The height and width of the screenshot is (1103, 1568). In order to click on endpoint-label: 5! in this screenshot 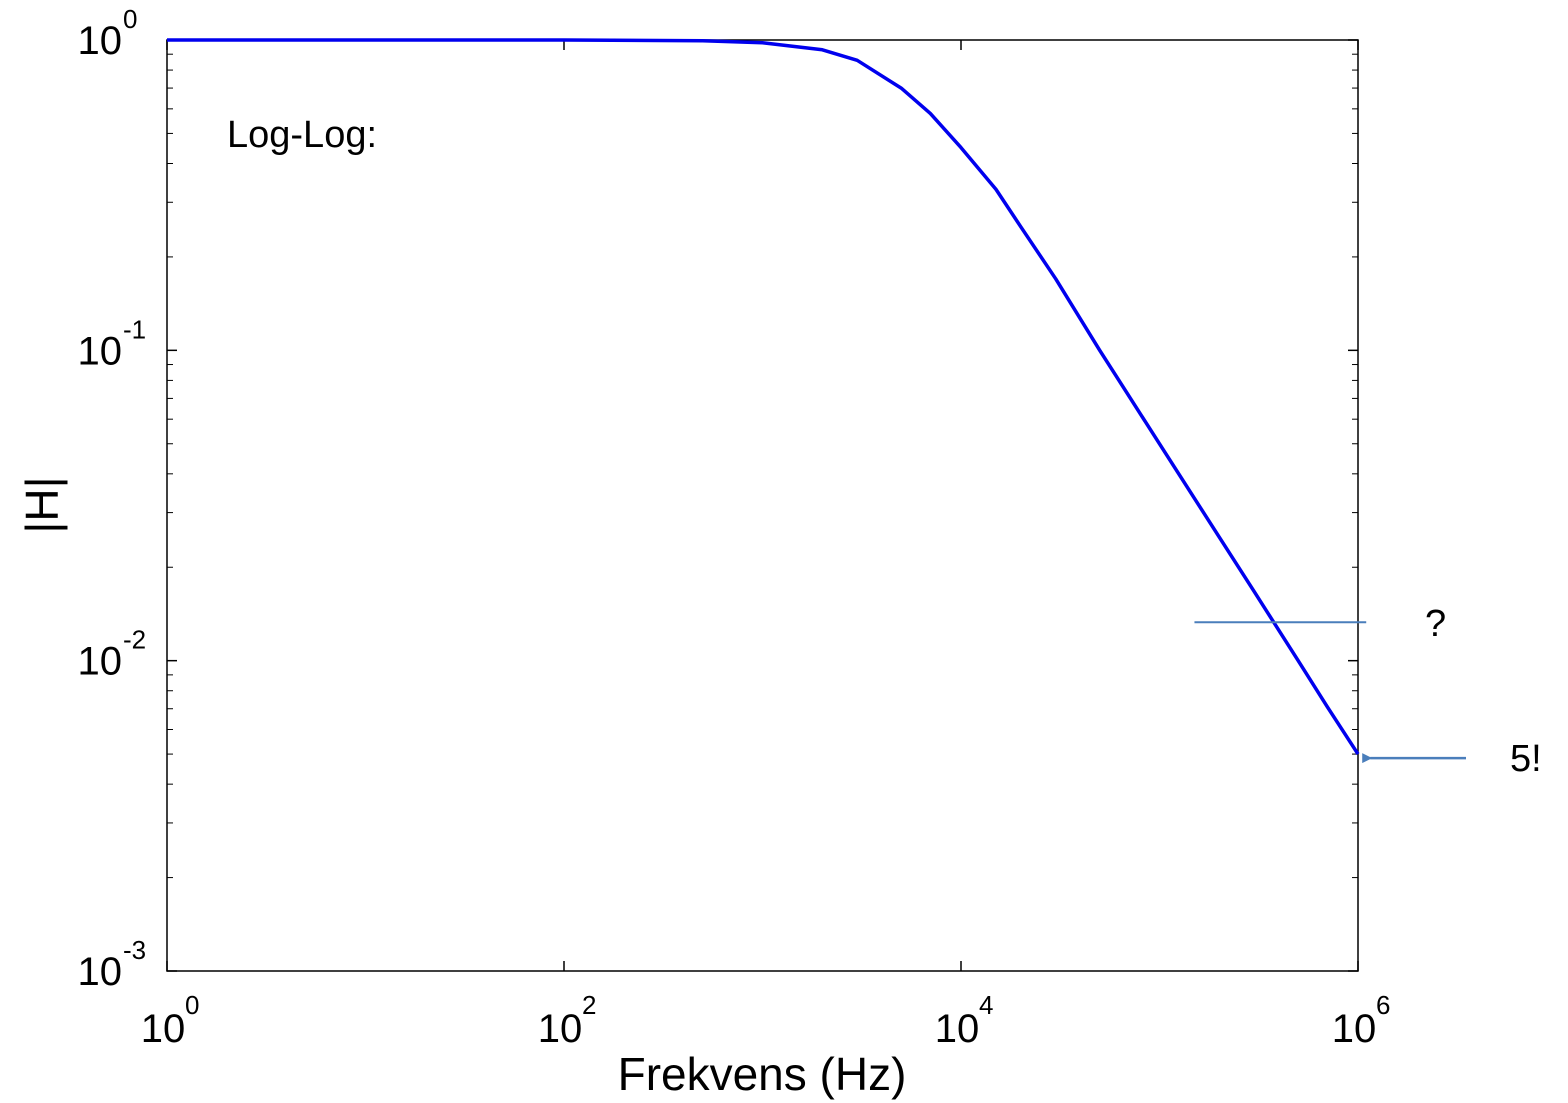, I will do `click(1526, 759)`.